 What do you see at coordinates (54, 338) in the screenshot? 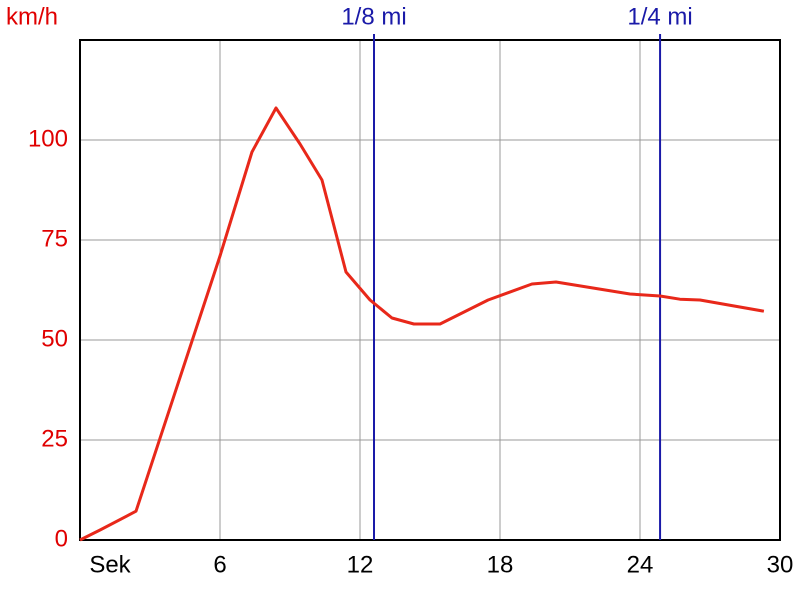
I see `y-tick-label: 50` at bounding box center [54, 338].